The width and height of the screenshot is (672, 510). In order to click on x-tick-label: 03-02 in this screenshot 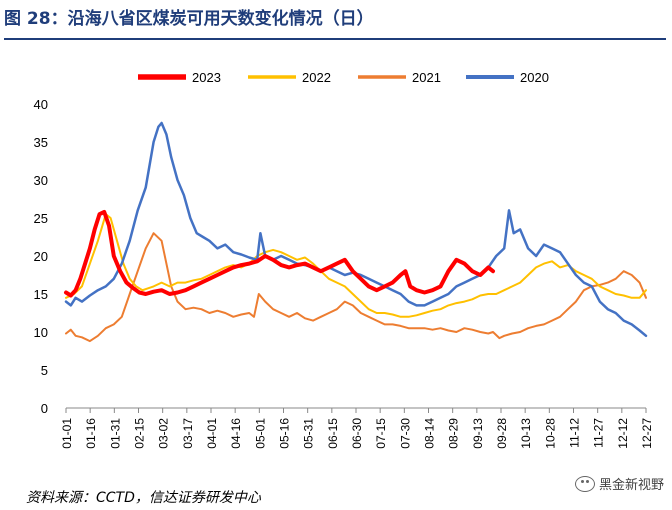, I will do `click(164, 433)`.